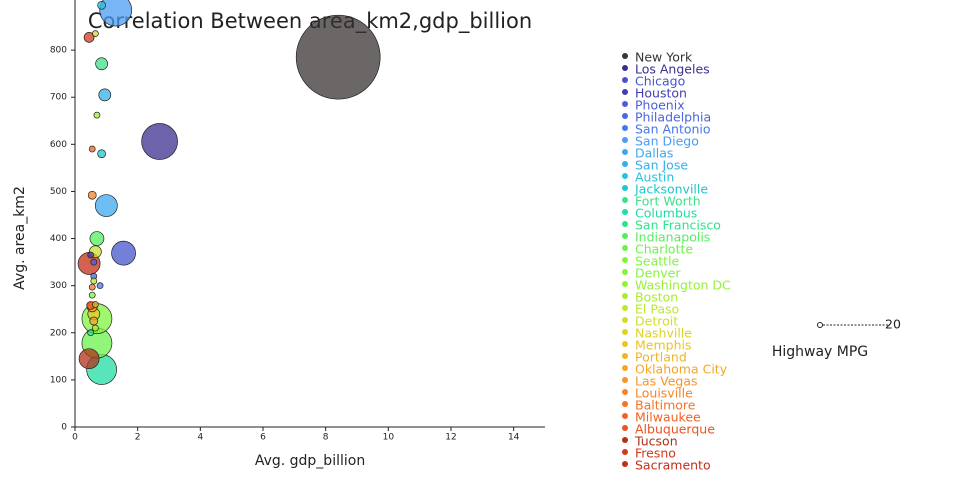 The width and height of the screenshot is (960, 500). Describe the element at coordinates (667, 141) in the screenshot. I see `legend-label: San Diego` at that location.